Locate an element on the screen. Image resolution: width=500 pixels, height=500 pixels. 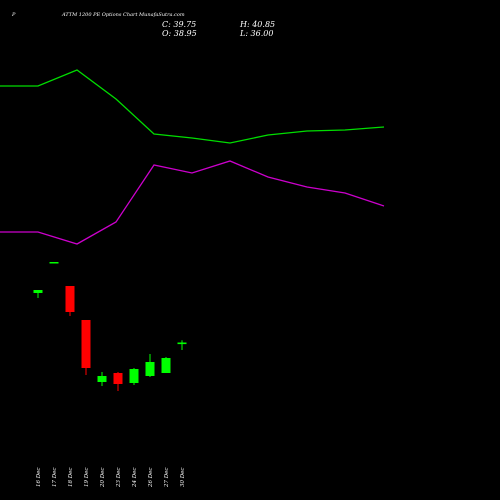
x-tick-label: 19 Dec is located at coordinates (87, 478).